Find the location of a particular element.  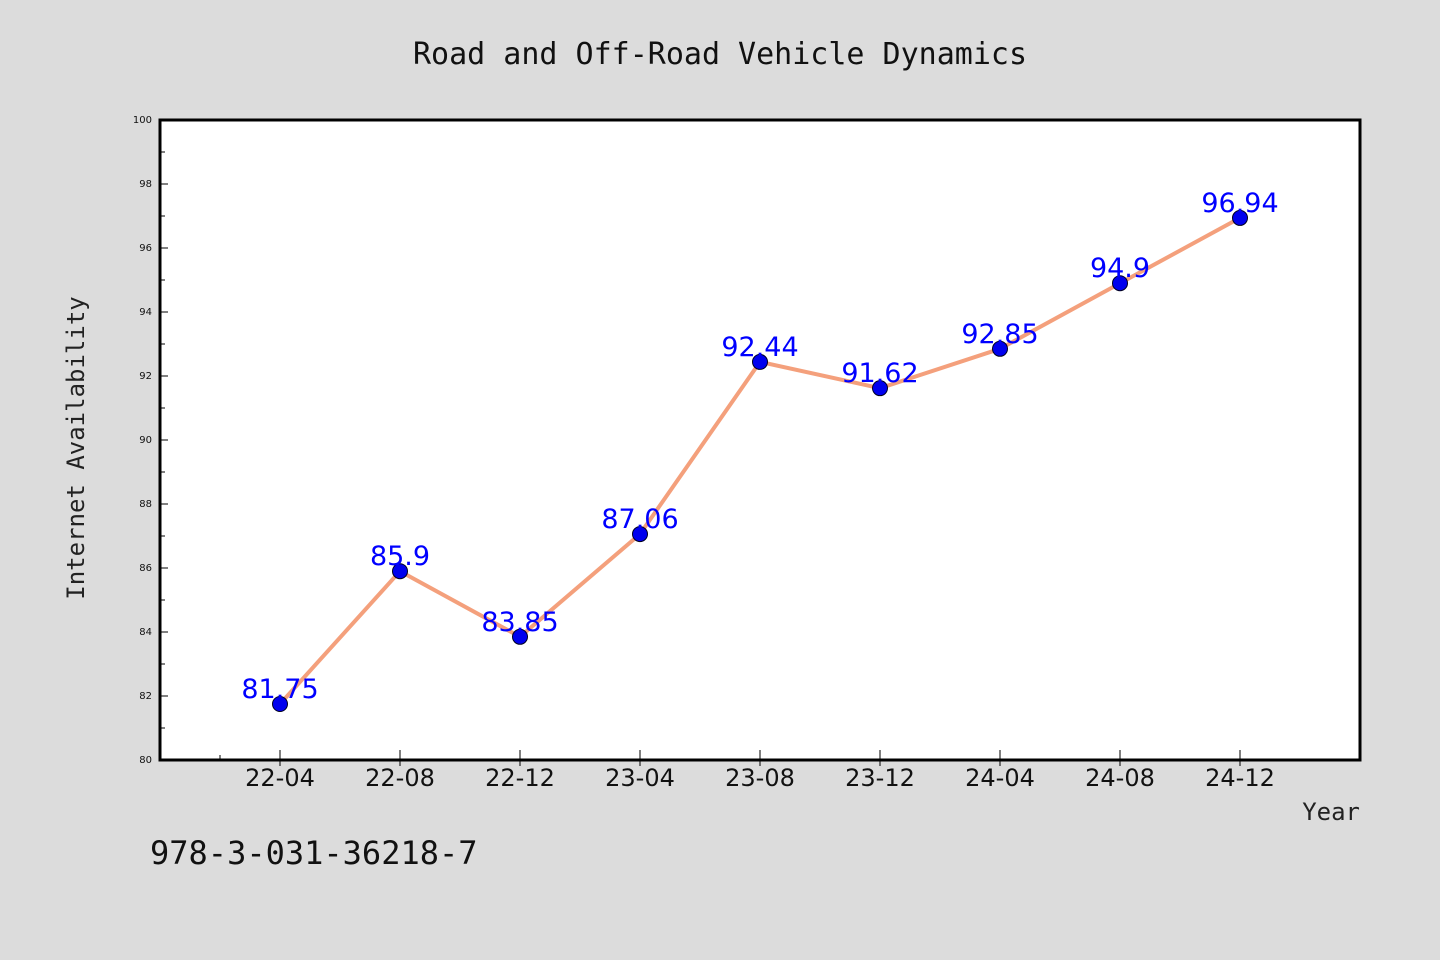

x-tick-label: 23-04 is located at coordinates (640, 778).